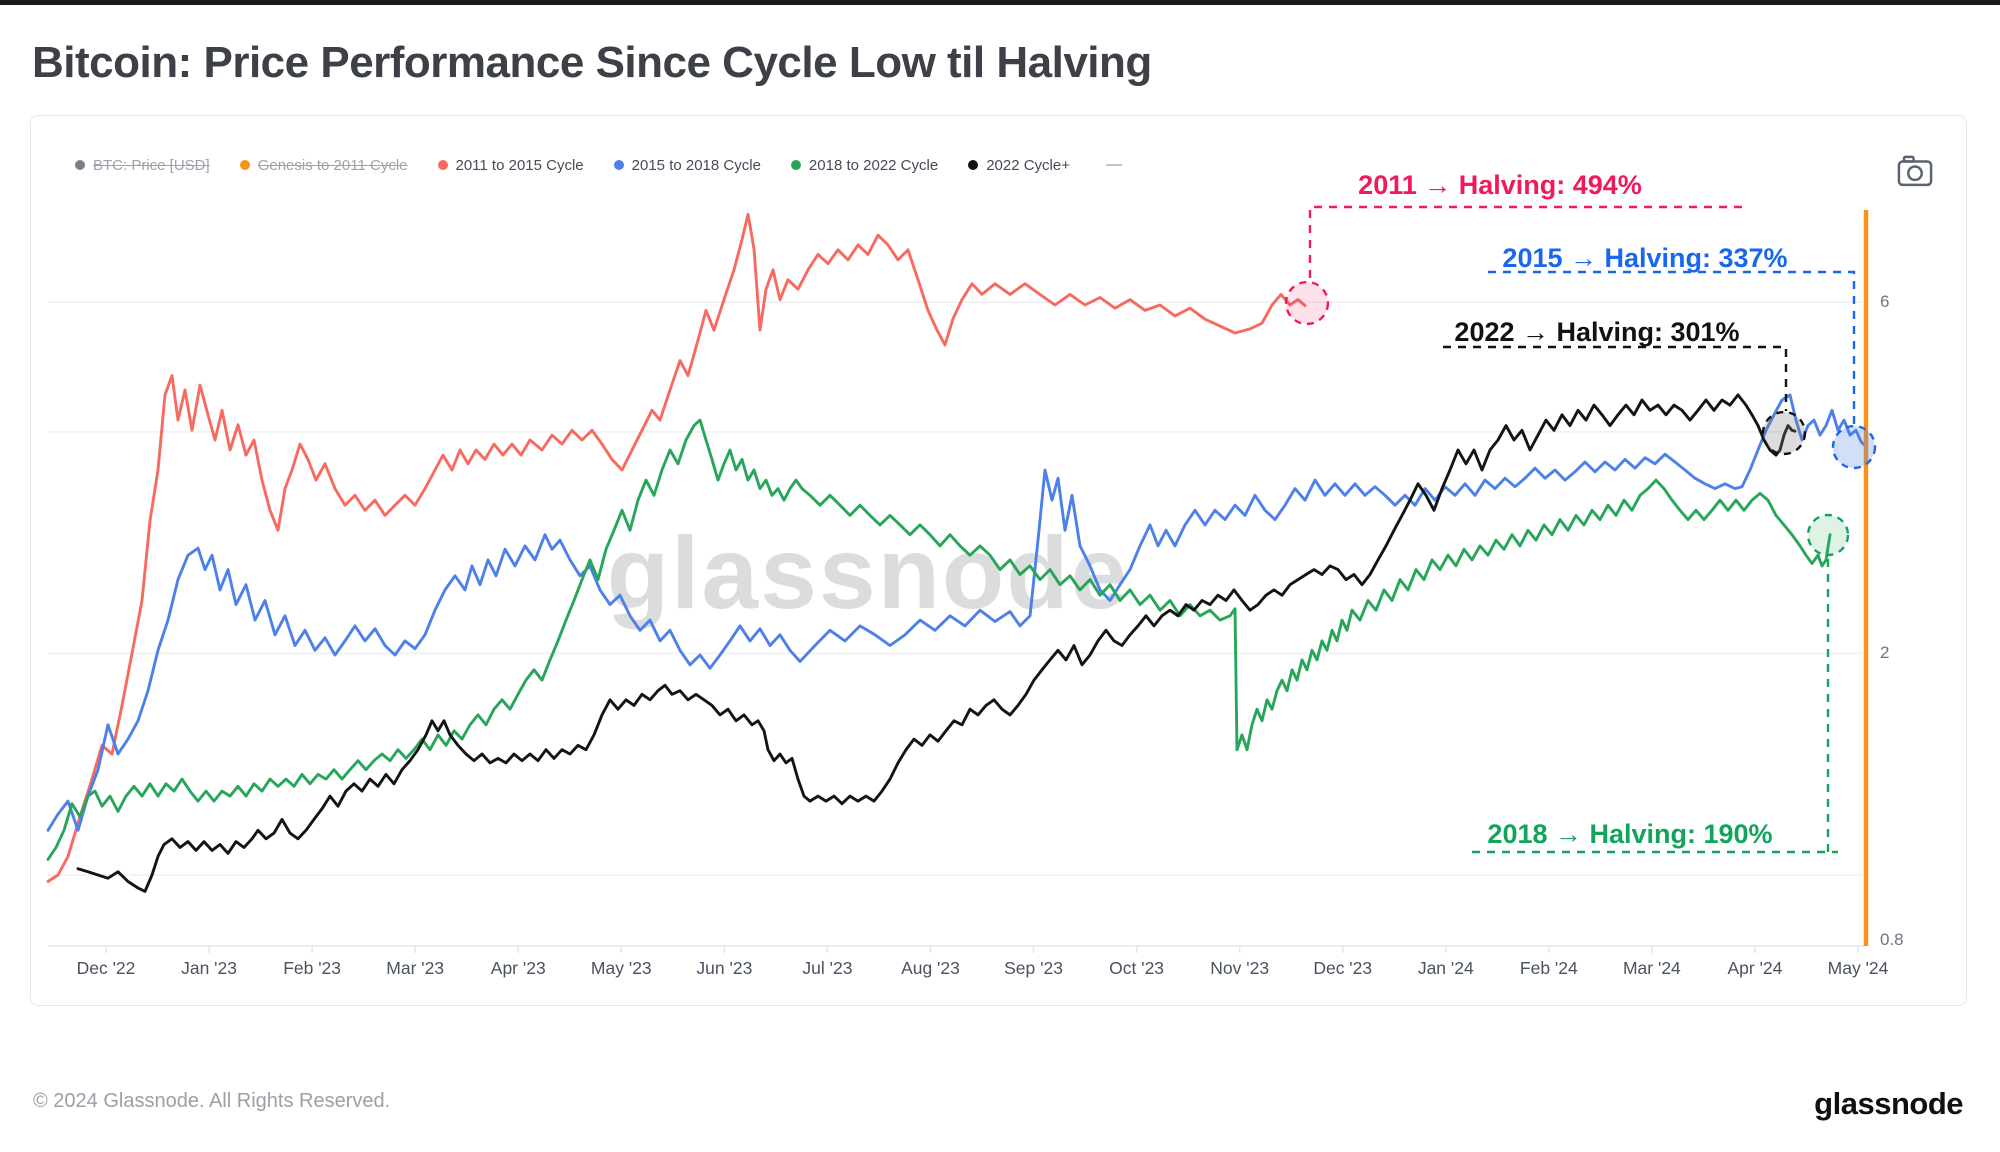  I want to click on legend-item-5: 2022 Cycle+, so click(1019, 165).